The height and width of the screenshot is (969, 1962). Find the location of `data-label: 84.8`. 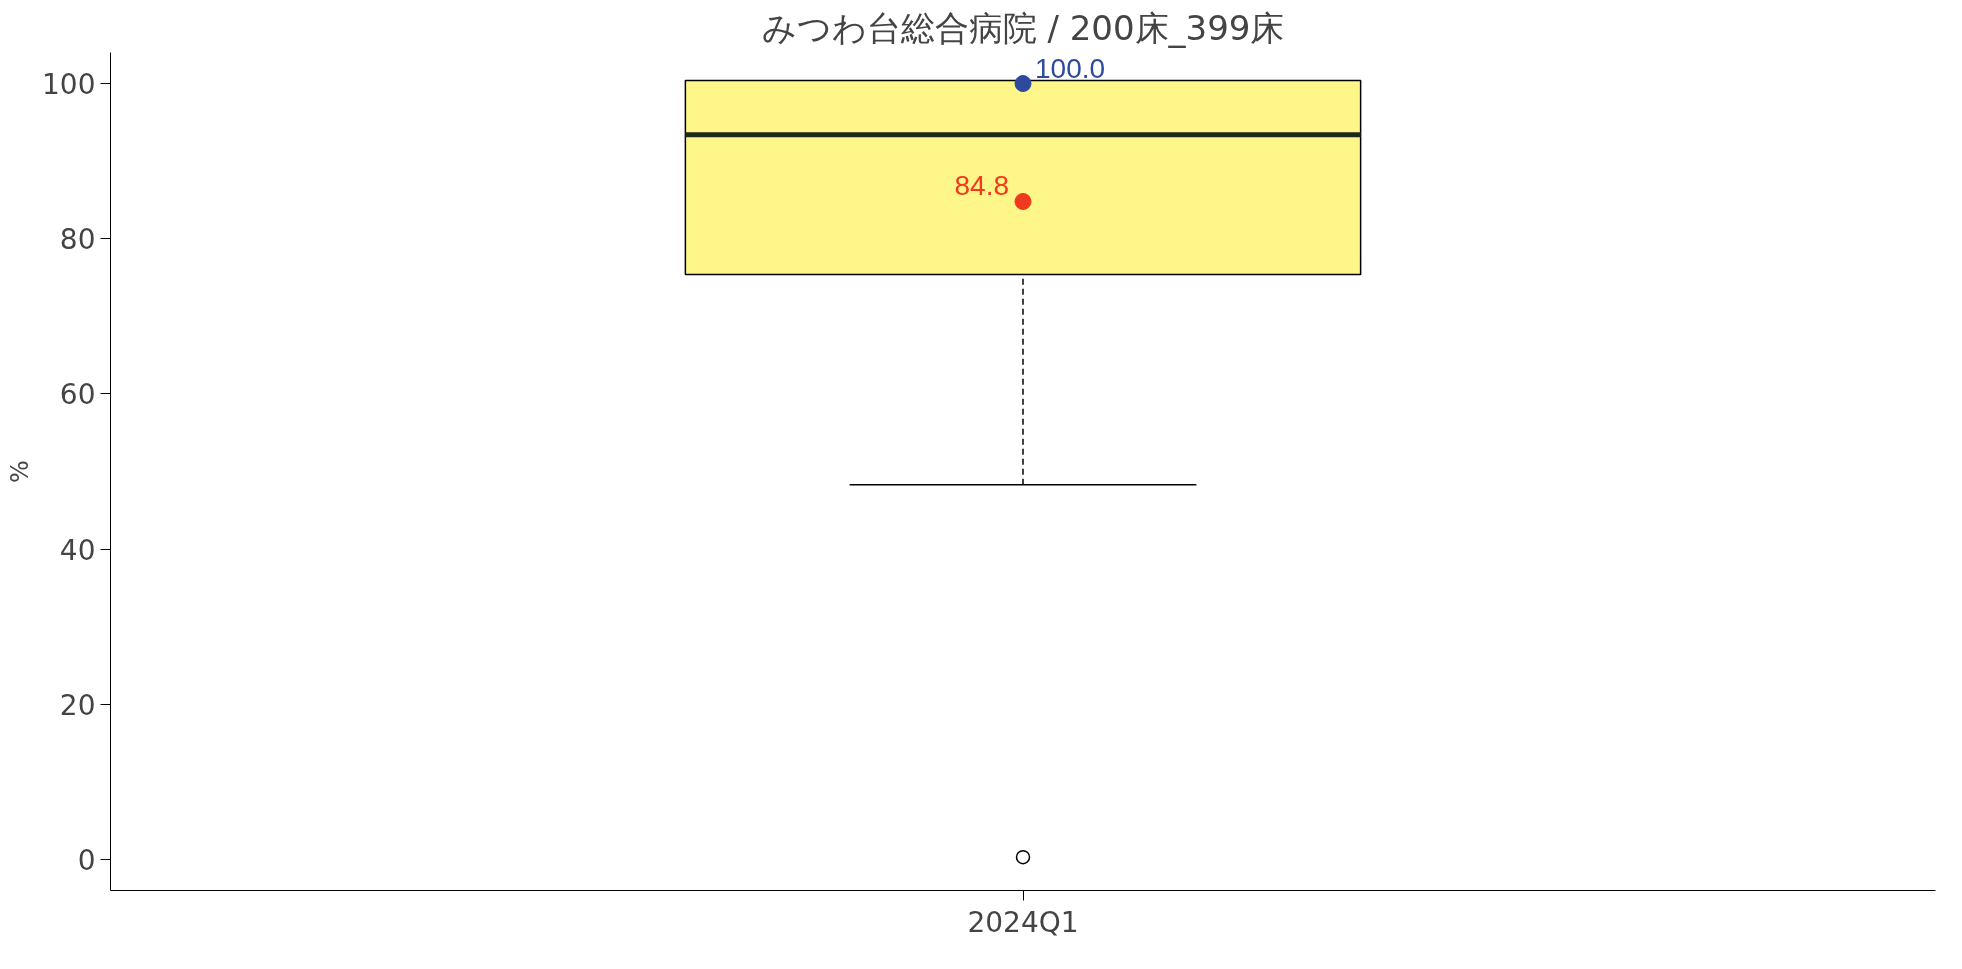

data-label: 84.8 is located at coordinates (981, 186).